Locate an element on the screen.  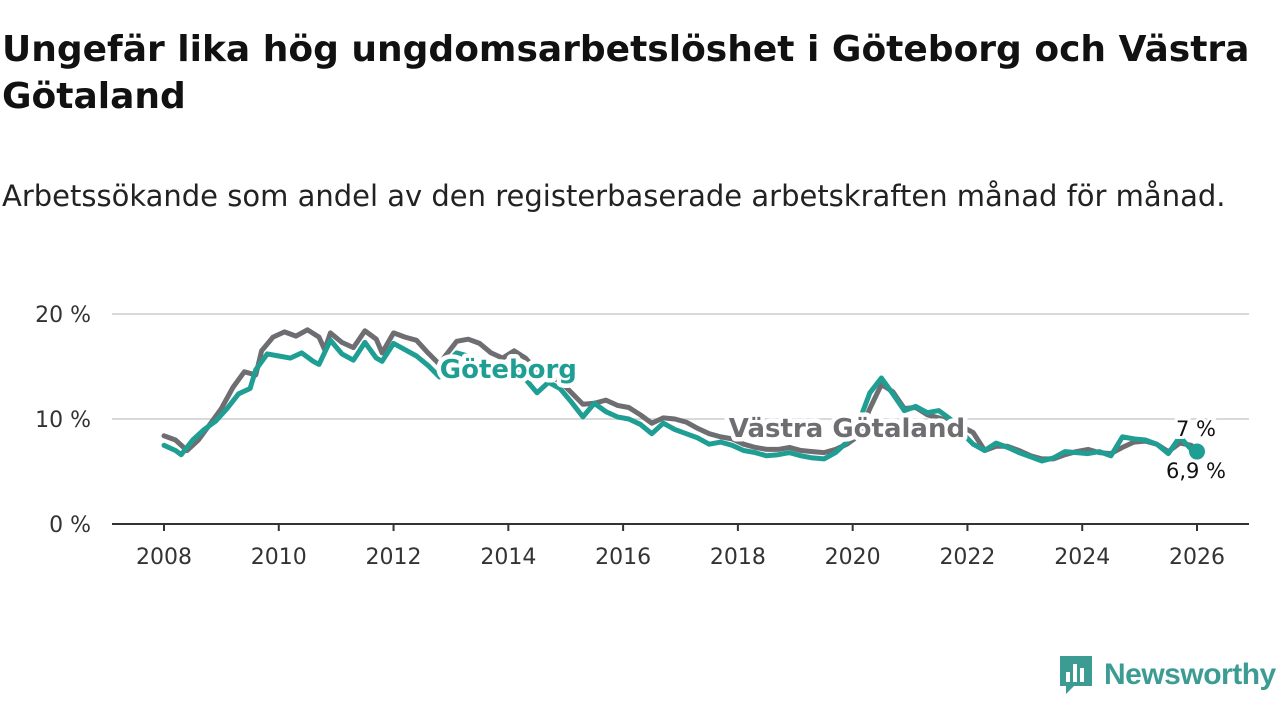
newsworthy-logo: Newsworthy is located at coordinates (1167, 675).